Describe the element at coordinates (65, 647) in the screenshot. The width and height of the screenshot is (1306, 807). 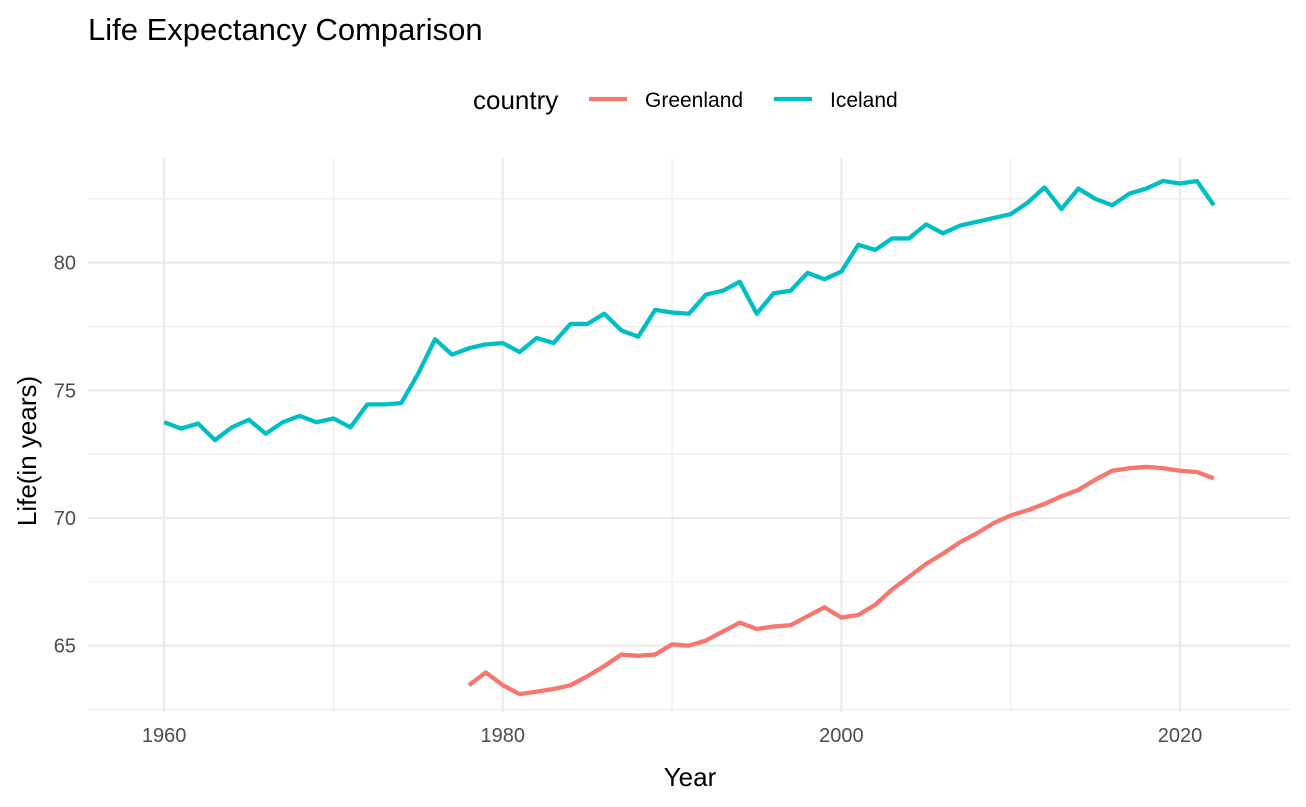
I see `y-tick-label: 65` at that location.